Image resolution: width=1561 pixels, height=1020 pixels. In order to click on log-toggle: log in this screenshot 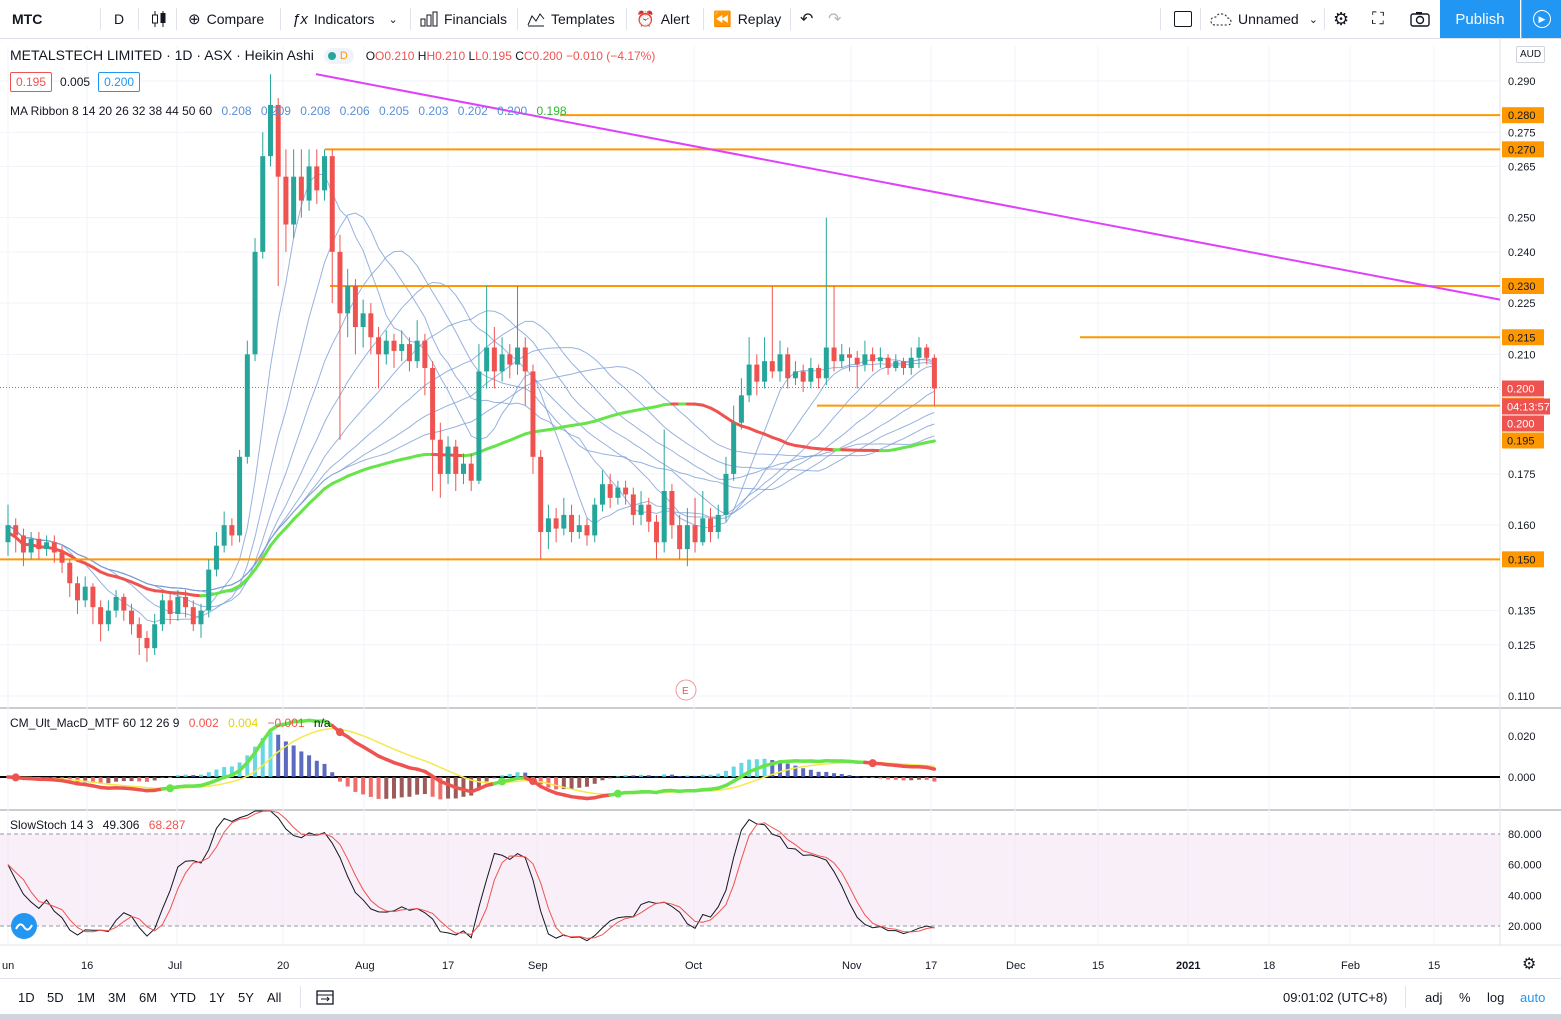, I will do `click(1496, 997)`.